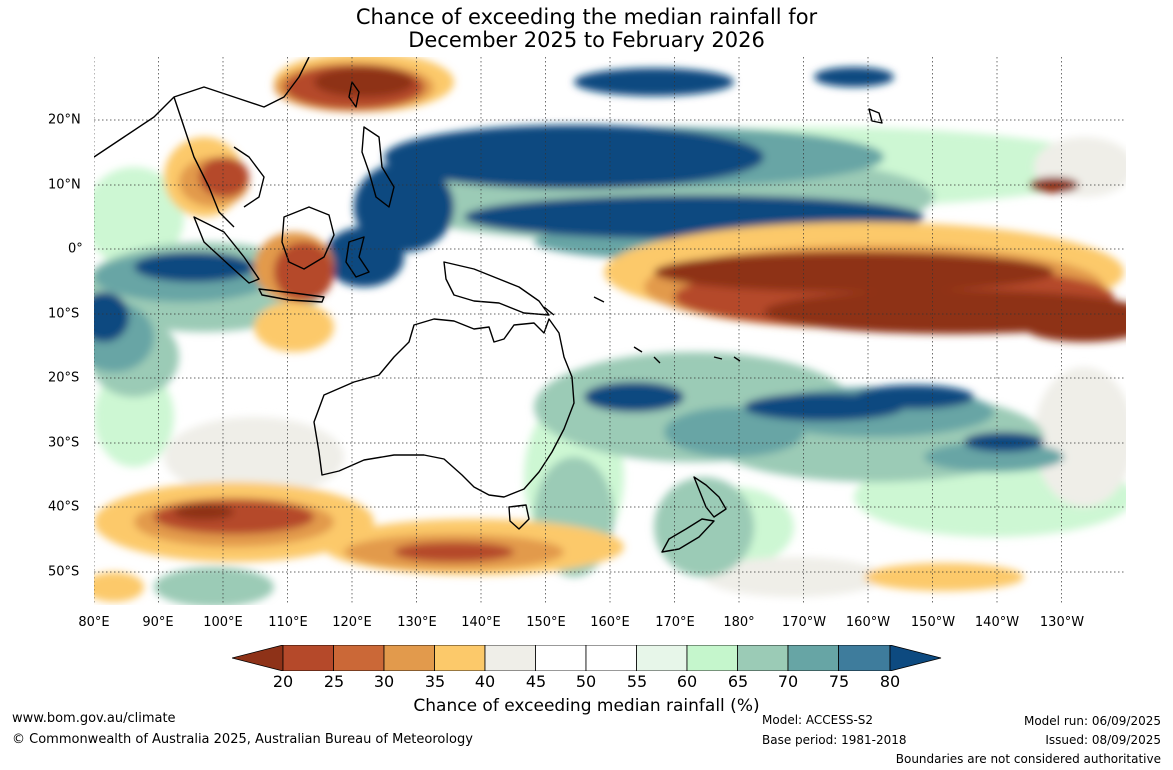 This screenshot has width=1173, height=770. What do you see at coordinates (496, 288) in the screenshot?
I see `new-guinea-coast` at bounding box center [496, 288].